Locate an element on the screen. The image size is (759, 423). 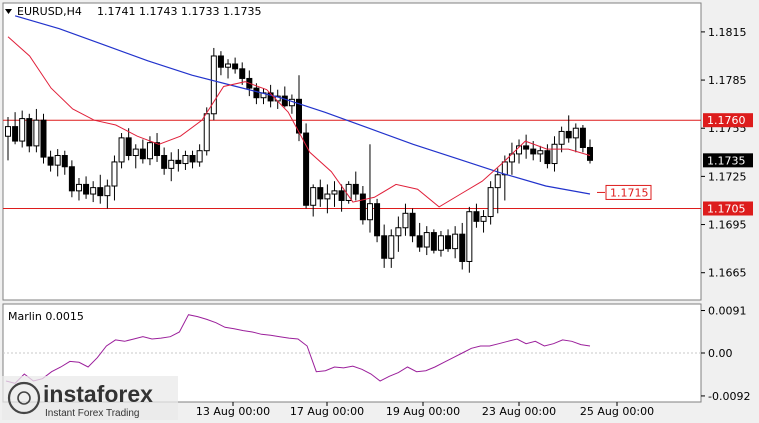
time-tick-label: 25 Aug 00:00 is located at coordinates (617, 411).